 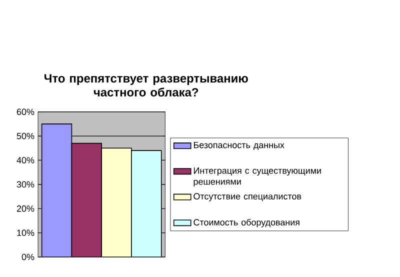 I want to click on legend-label: Интеграция с существующими решениями, so click(x=257, y=177).